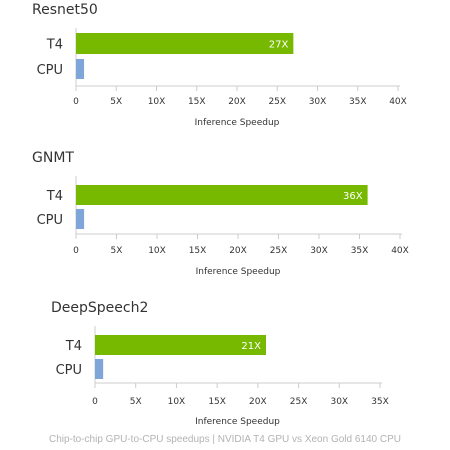  I want to click on bar-value-label: 27X, so click(279, 45).